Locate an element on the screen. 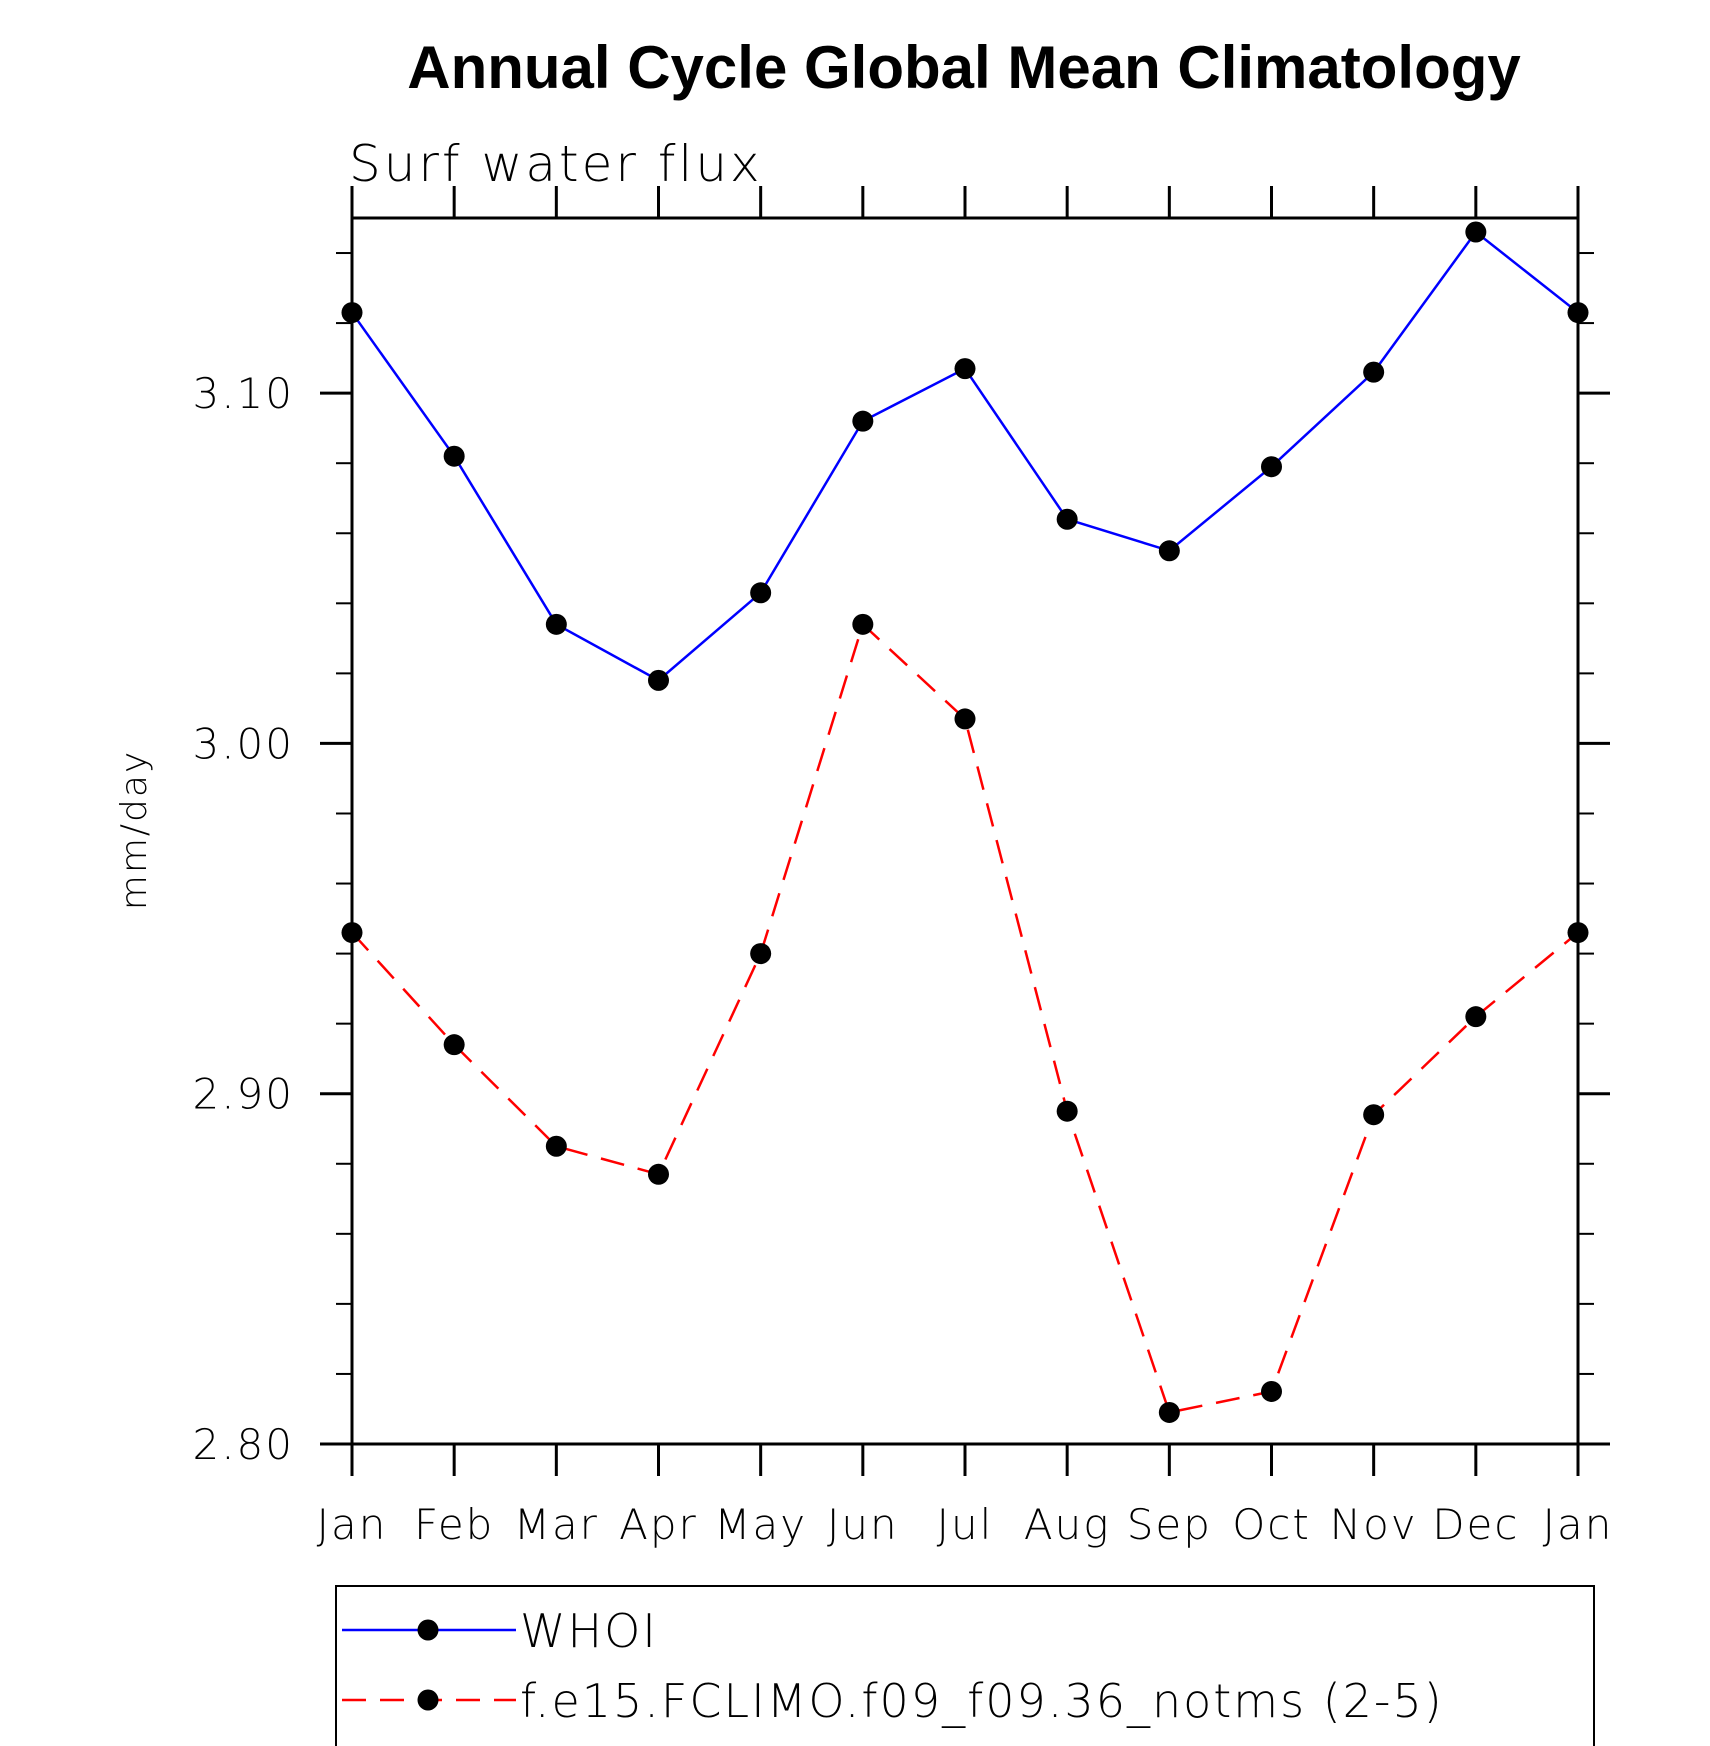 This screenshot has width=1710, height=1746. x-tick-label: Aug is located at coordinates (1067, 1524).